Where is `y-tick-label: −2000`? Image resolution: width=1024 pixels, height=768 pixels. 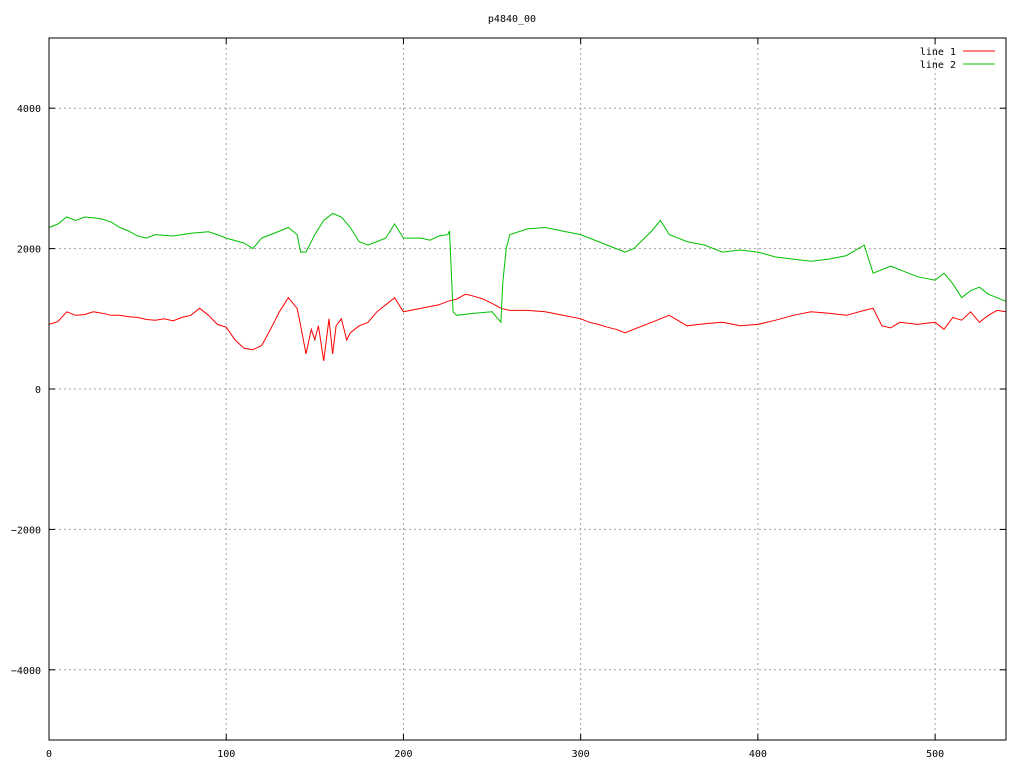
y-tick-label: −2000 is located at coordinates (26, 530).